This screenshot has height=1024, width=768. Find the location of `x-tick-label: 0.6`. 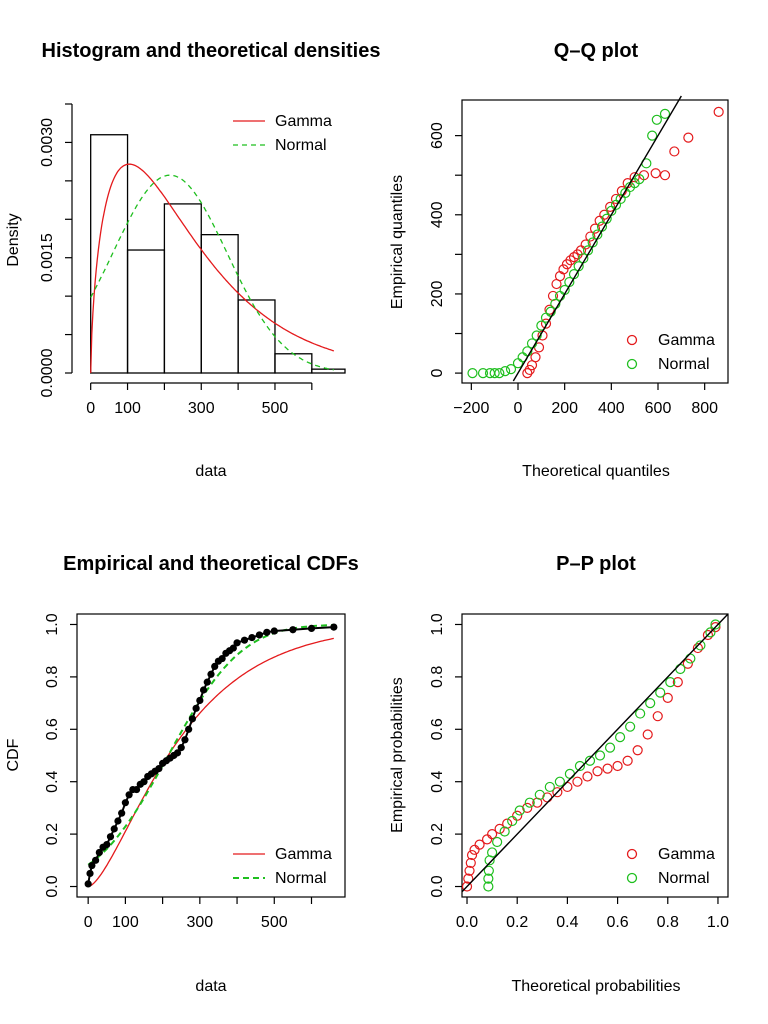

x-tick-label: 0.6 is located at coordinates (617, 922).